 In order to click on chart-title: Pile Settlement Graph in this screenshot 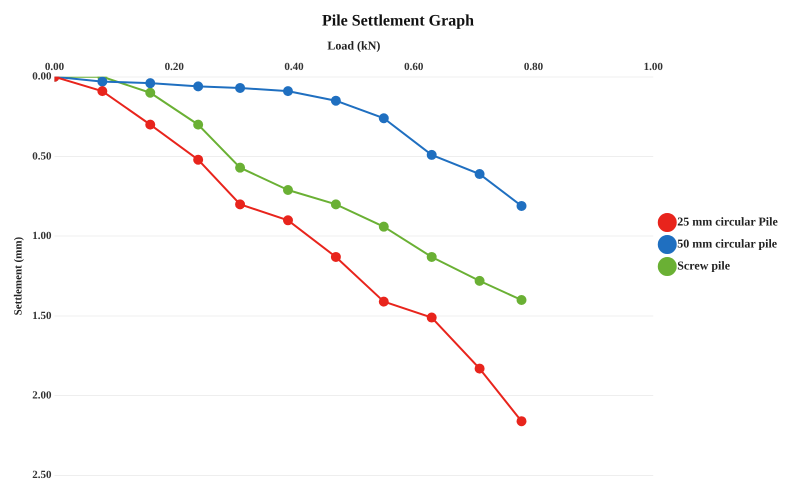, I will do `click(398, 21)`.